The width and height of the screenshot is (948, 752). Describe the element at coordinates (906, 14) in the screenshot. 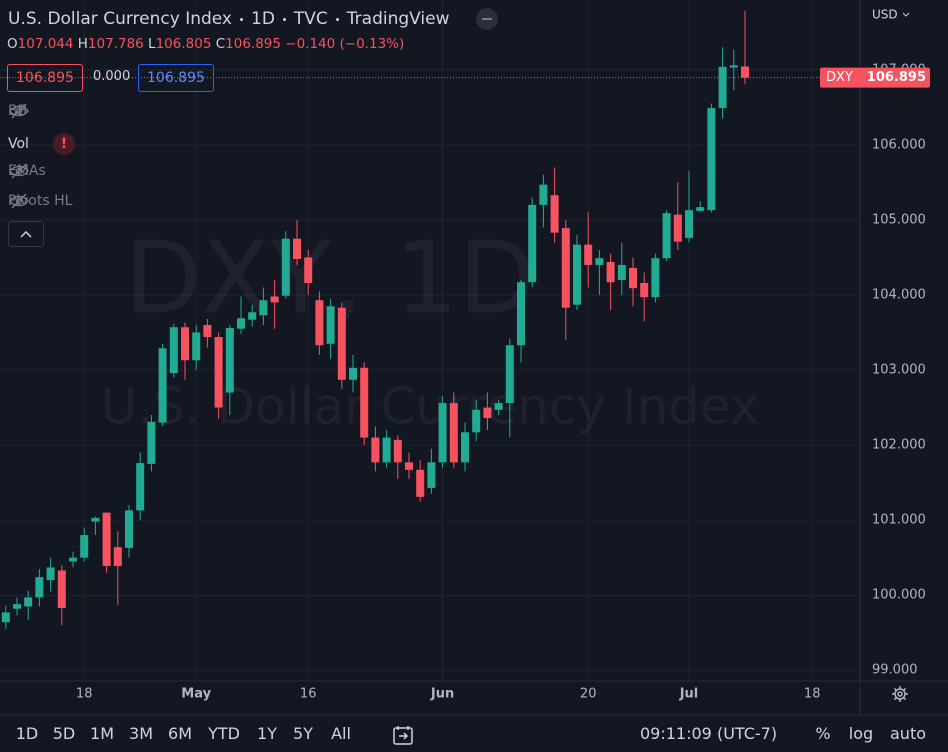

I see `currency-chevron` at that location.